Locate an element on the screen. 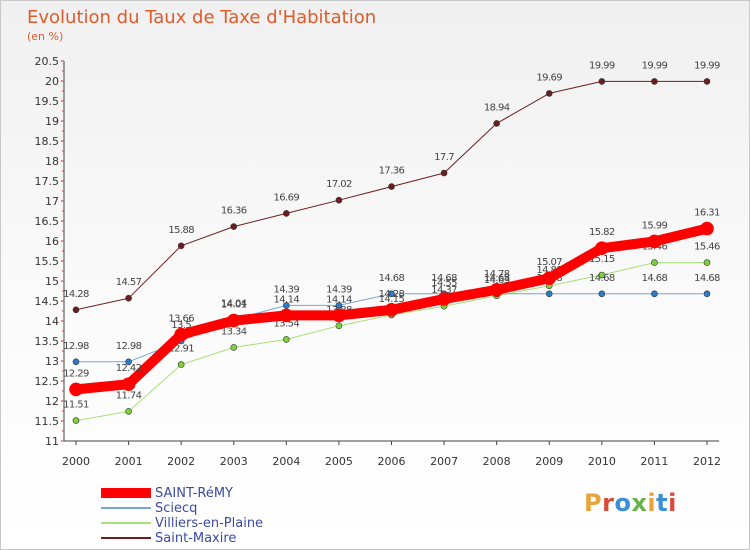 The image size is (750, 550). data-label-saint-r-my: 12.29 is located at coordinates (76, 373).